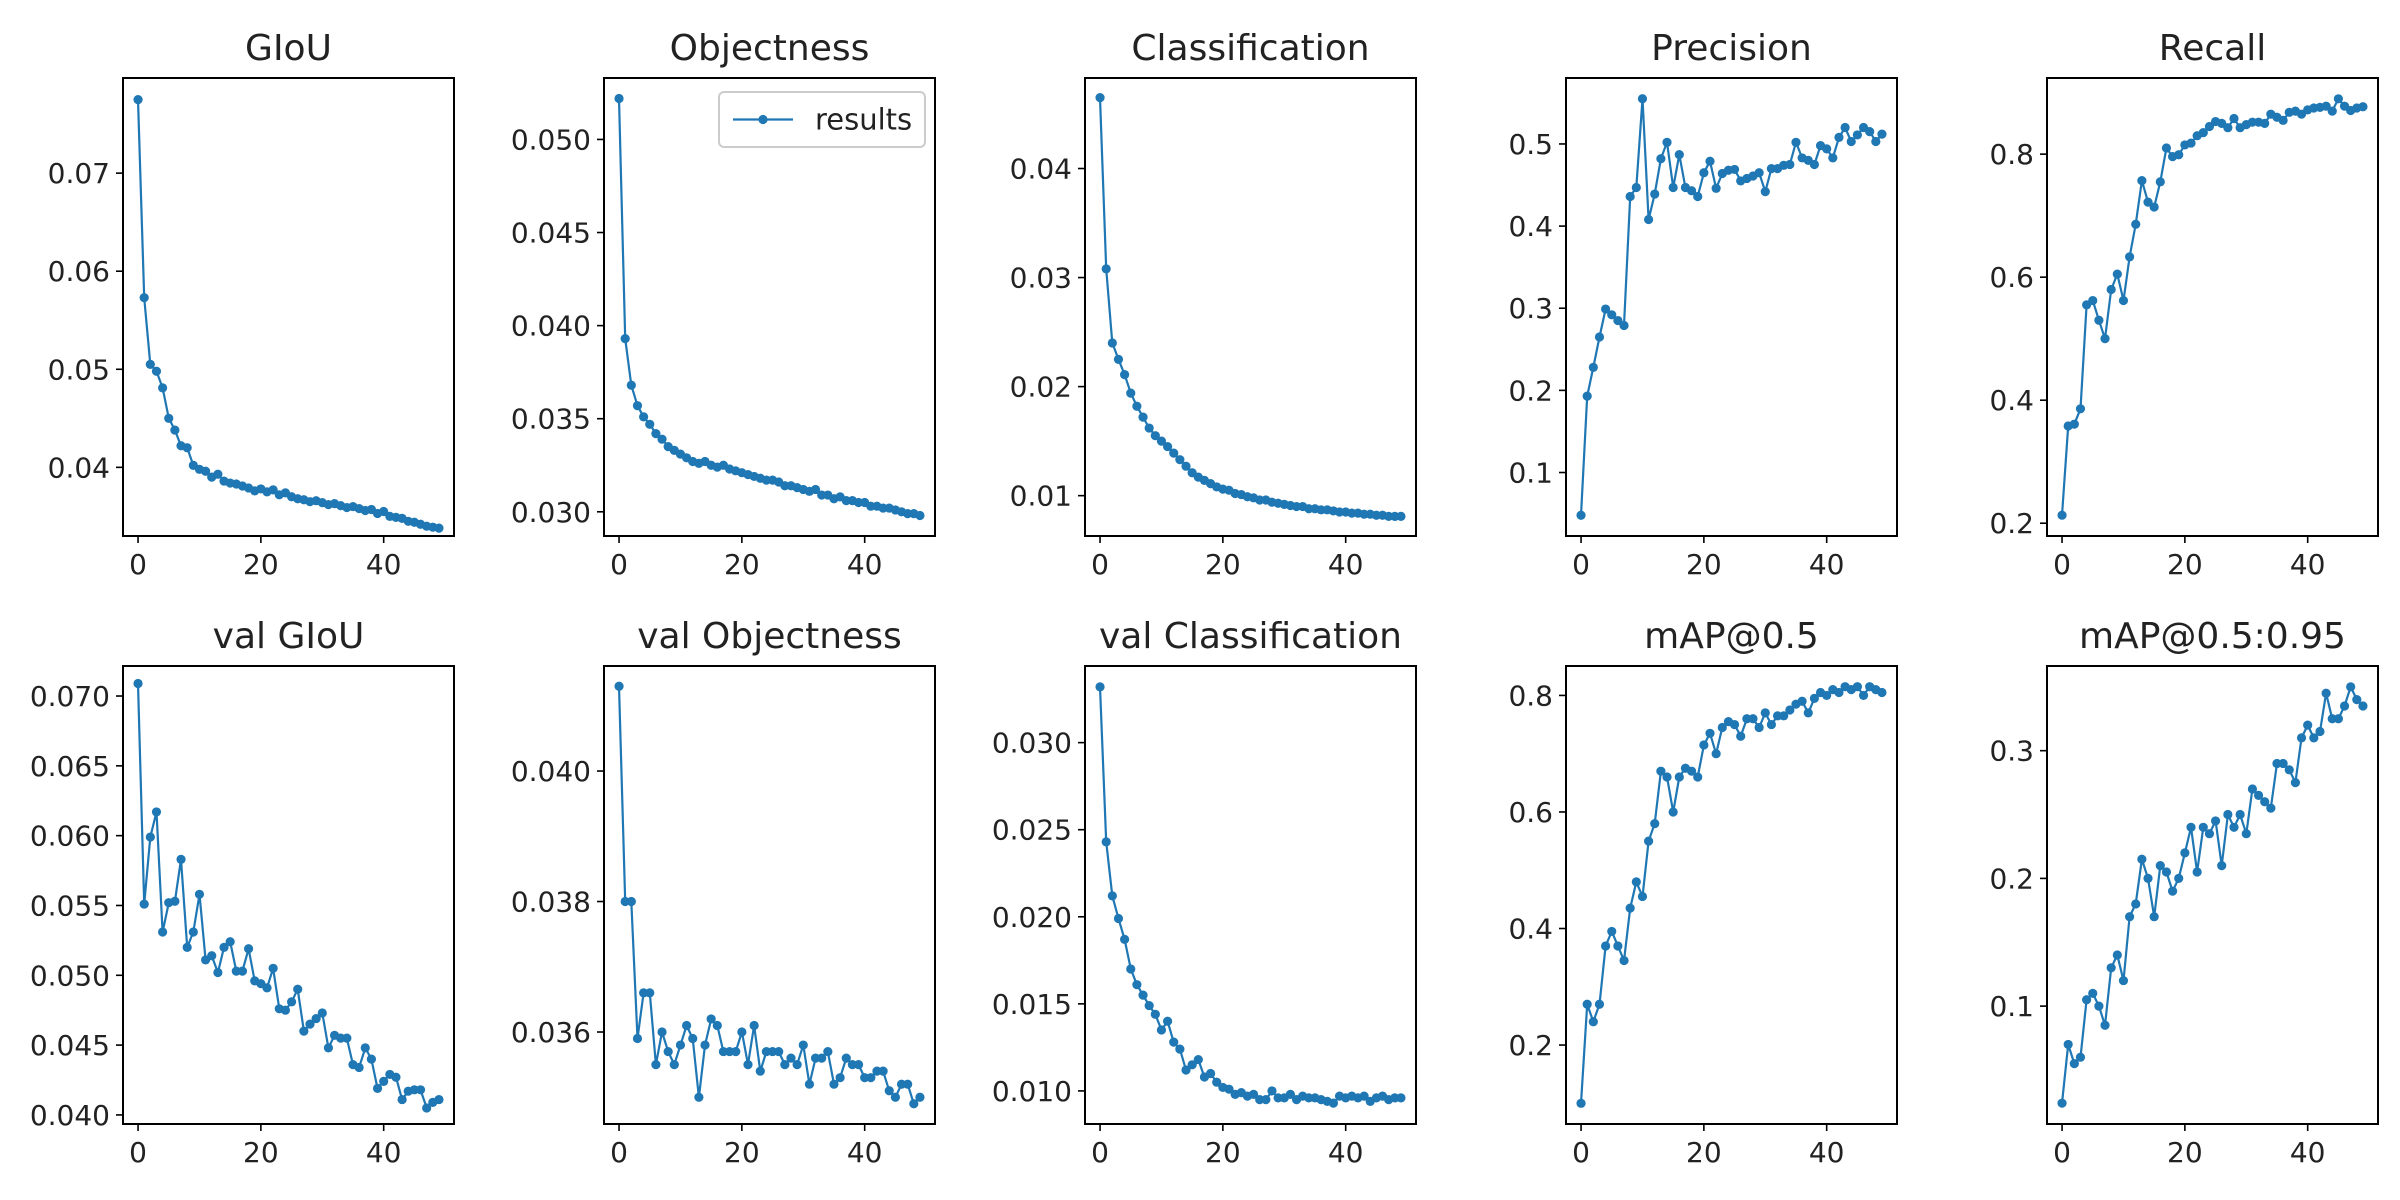 The height and width of the screenshot is (1200, 2400). Describe the element at coordinates (551, 512) in the screenshot. I see `y-tick-label: 0.030` at that location.